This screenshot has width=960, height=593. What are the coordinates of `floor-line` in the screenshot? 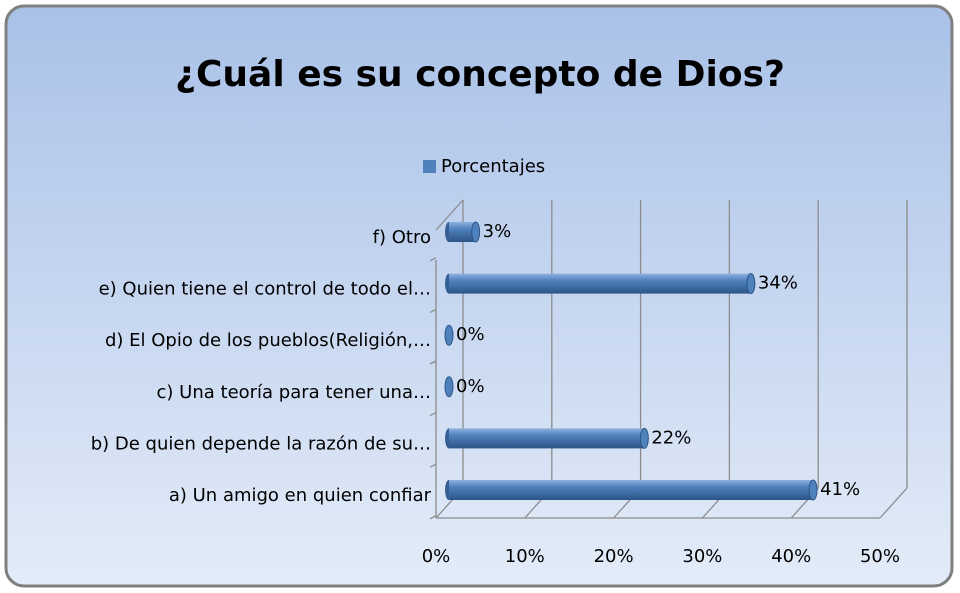 It's located at (893, 503).